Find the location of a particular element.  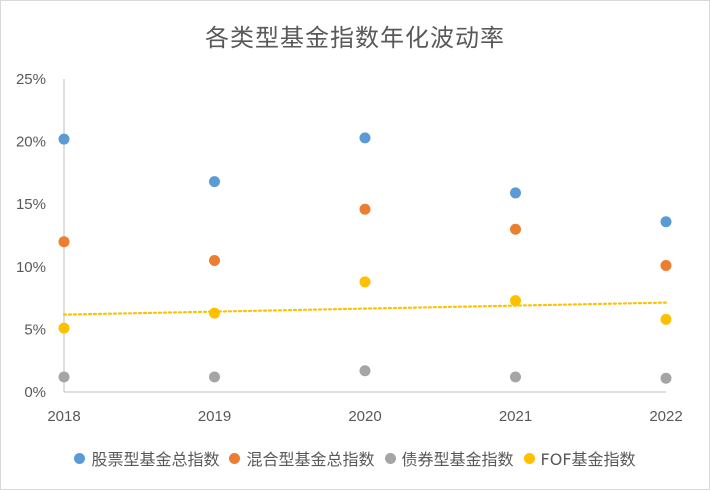

x-tick-label: 2018 is located at coordinates (63, 416).